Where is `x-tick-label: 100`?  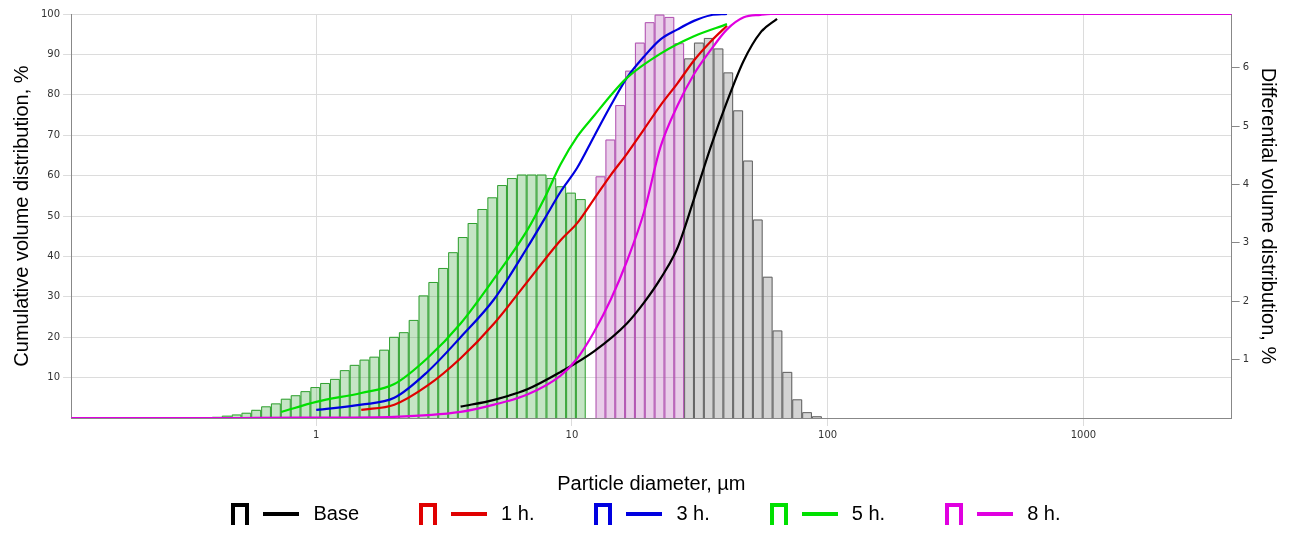
x-tick-label: 100 is located at coordinates (828, 434).